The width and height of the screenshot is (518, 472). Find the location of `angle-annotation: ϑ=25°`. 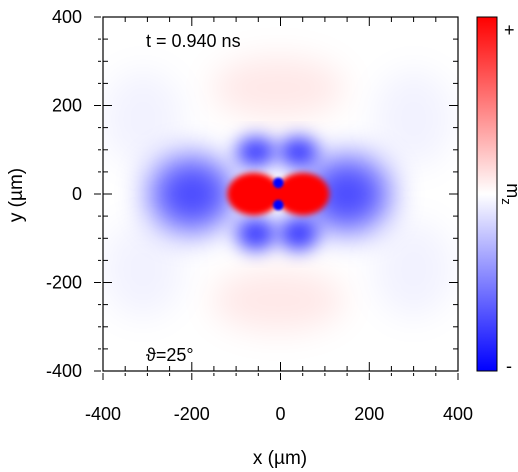

angle-annotation: ϑ=25° is located at coordinates (170, 355).